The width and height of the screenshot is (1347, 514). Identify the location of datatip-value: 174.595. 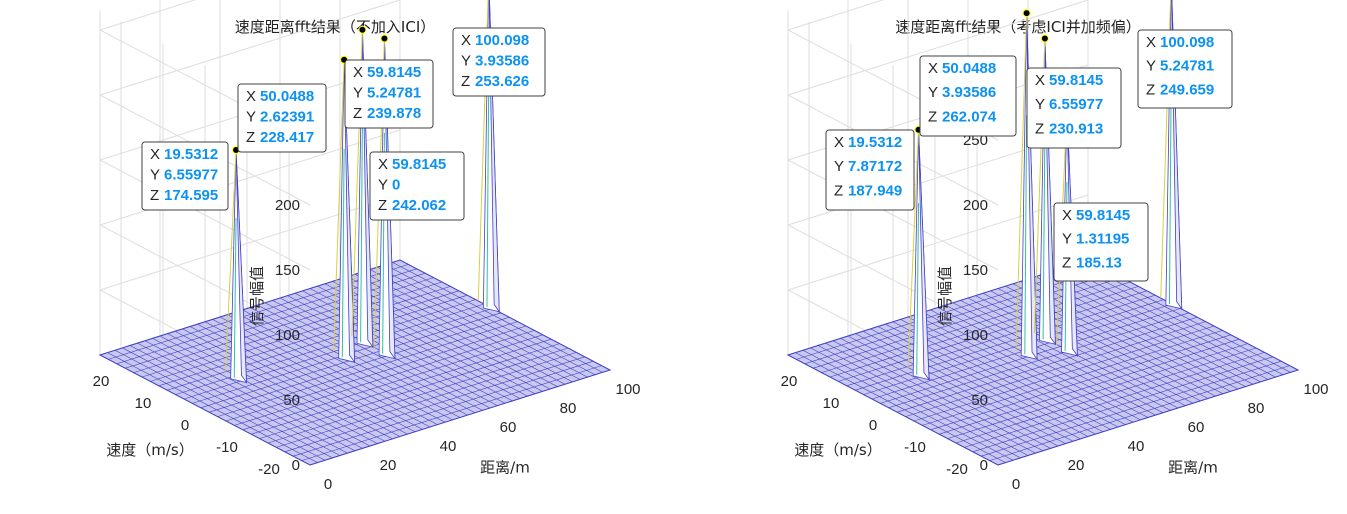
(191, 195).